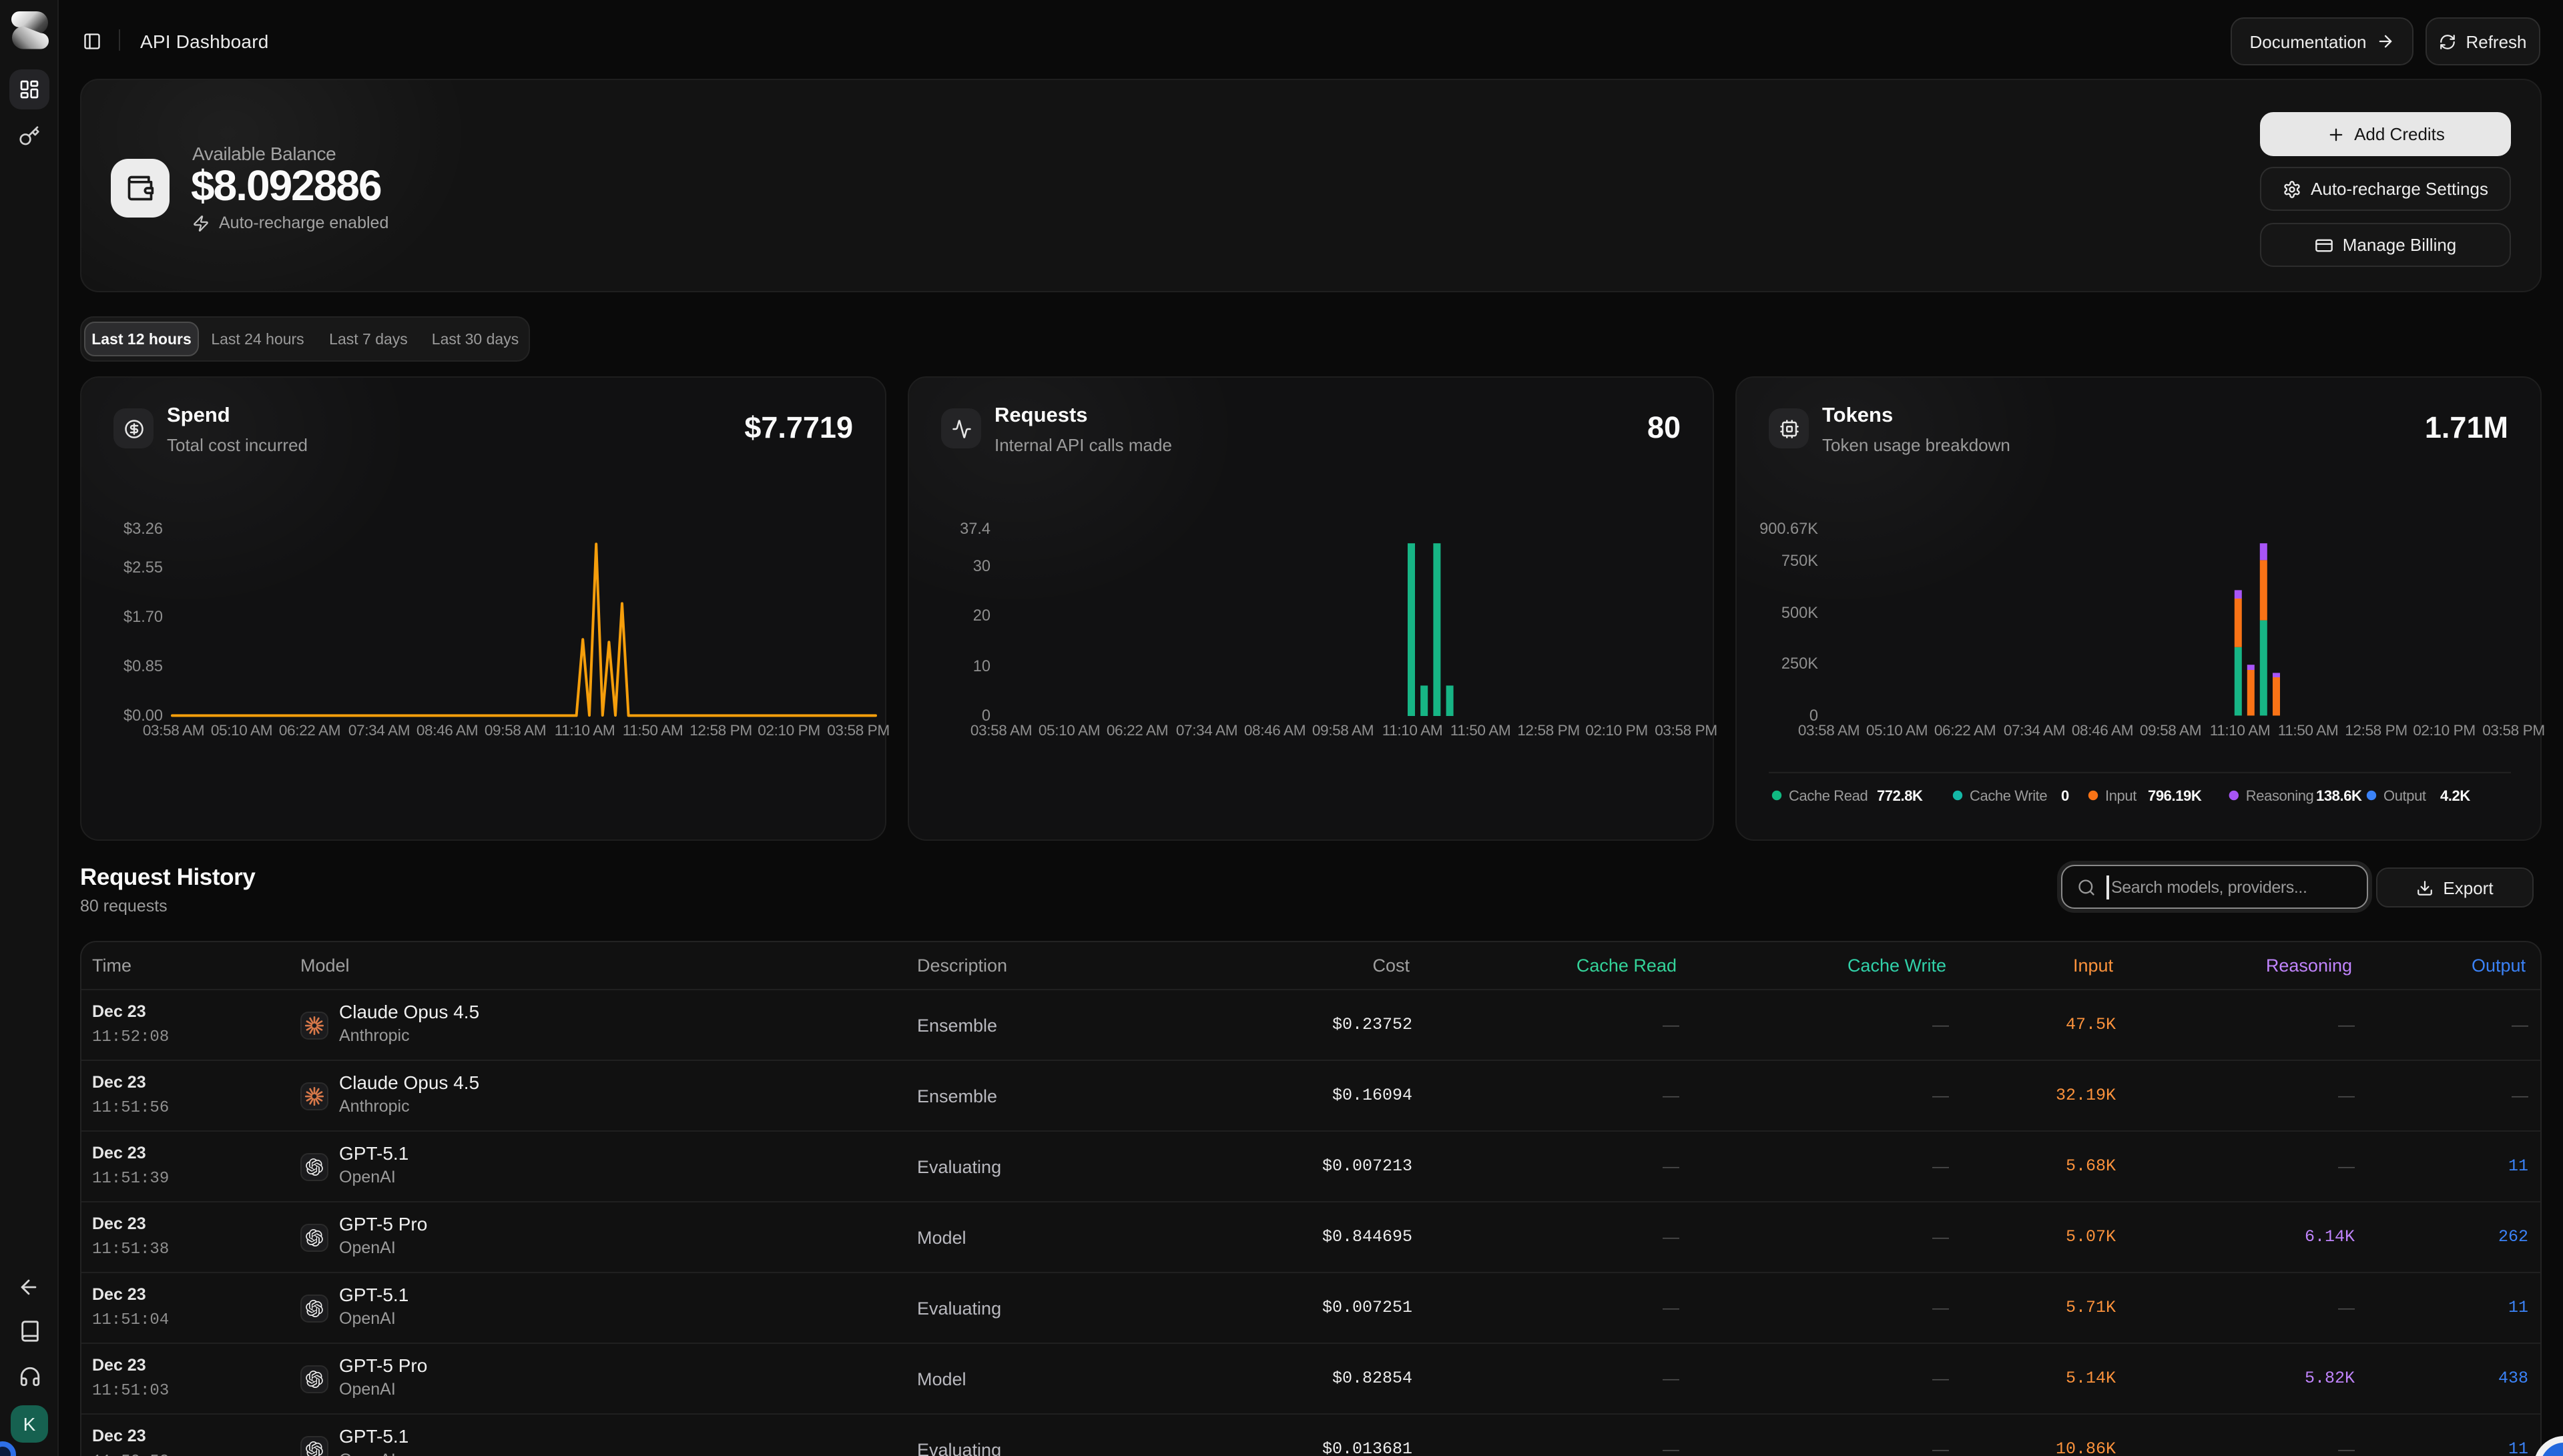 This screenshot has width=2563, height=1456. I want to click on svg-text: 500K, so click(1799, 613).